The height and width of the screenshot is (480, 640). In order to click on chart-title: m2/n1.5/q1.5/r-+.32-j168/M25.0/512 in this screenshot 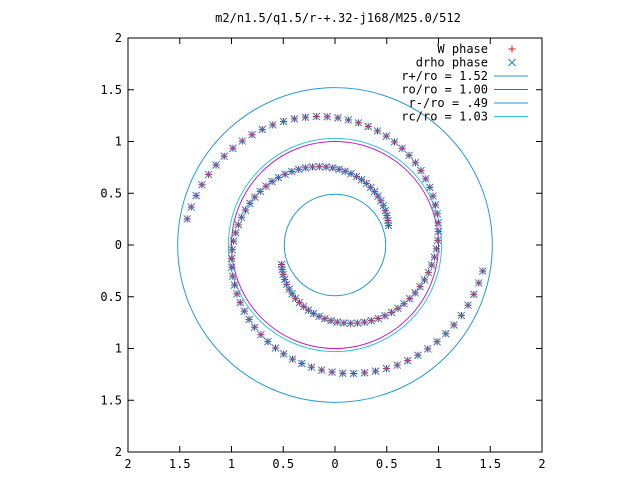, I will do `click(338, 18)`.